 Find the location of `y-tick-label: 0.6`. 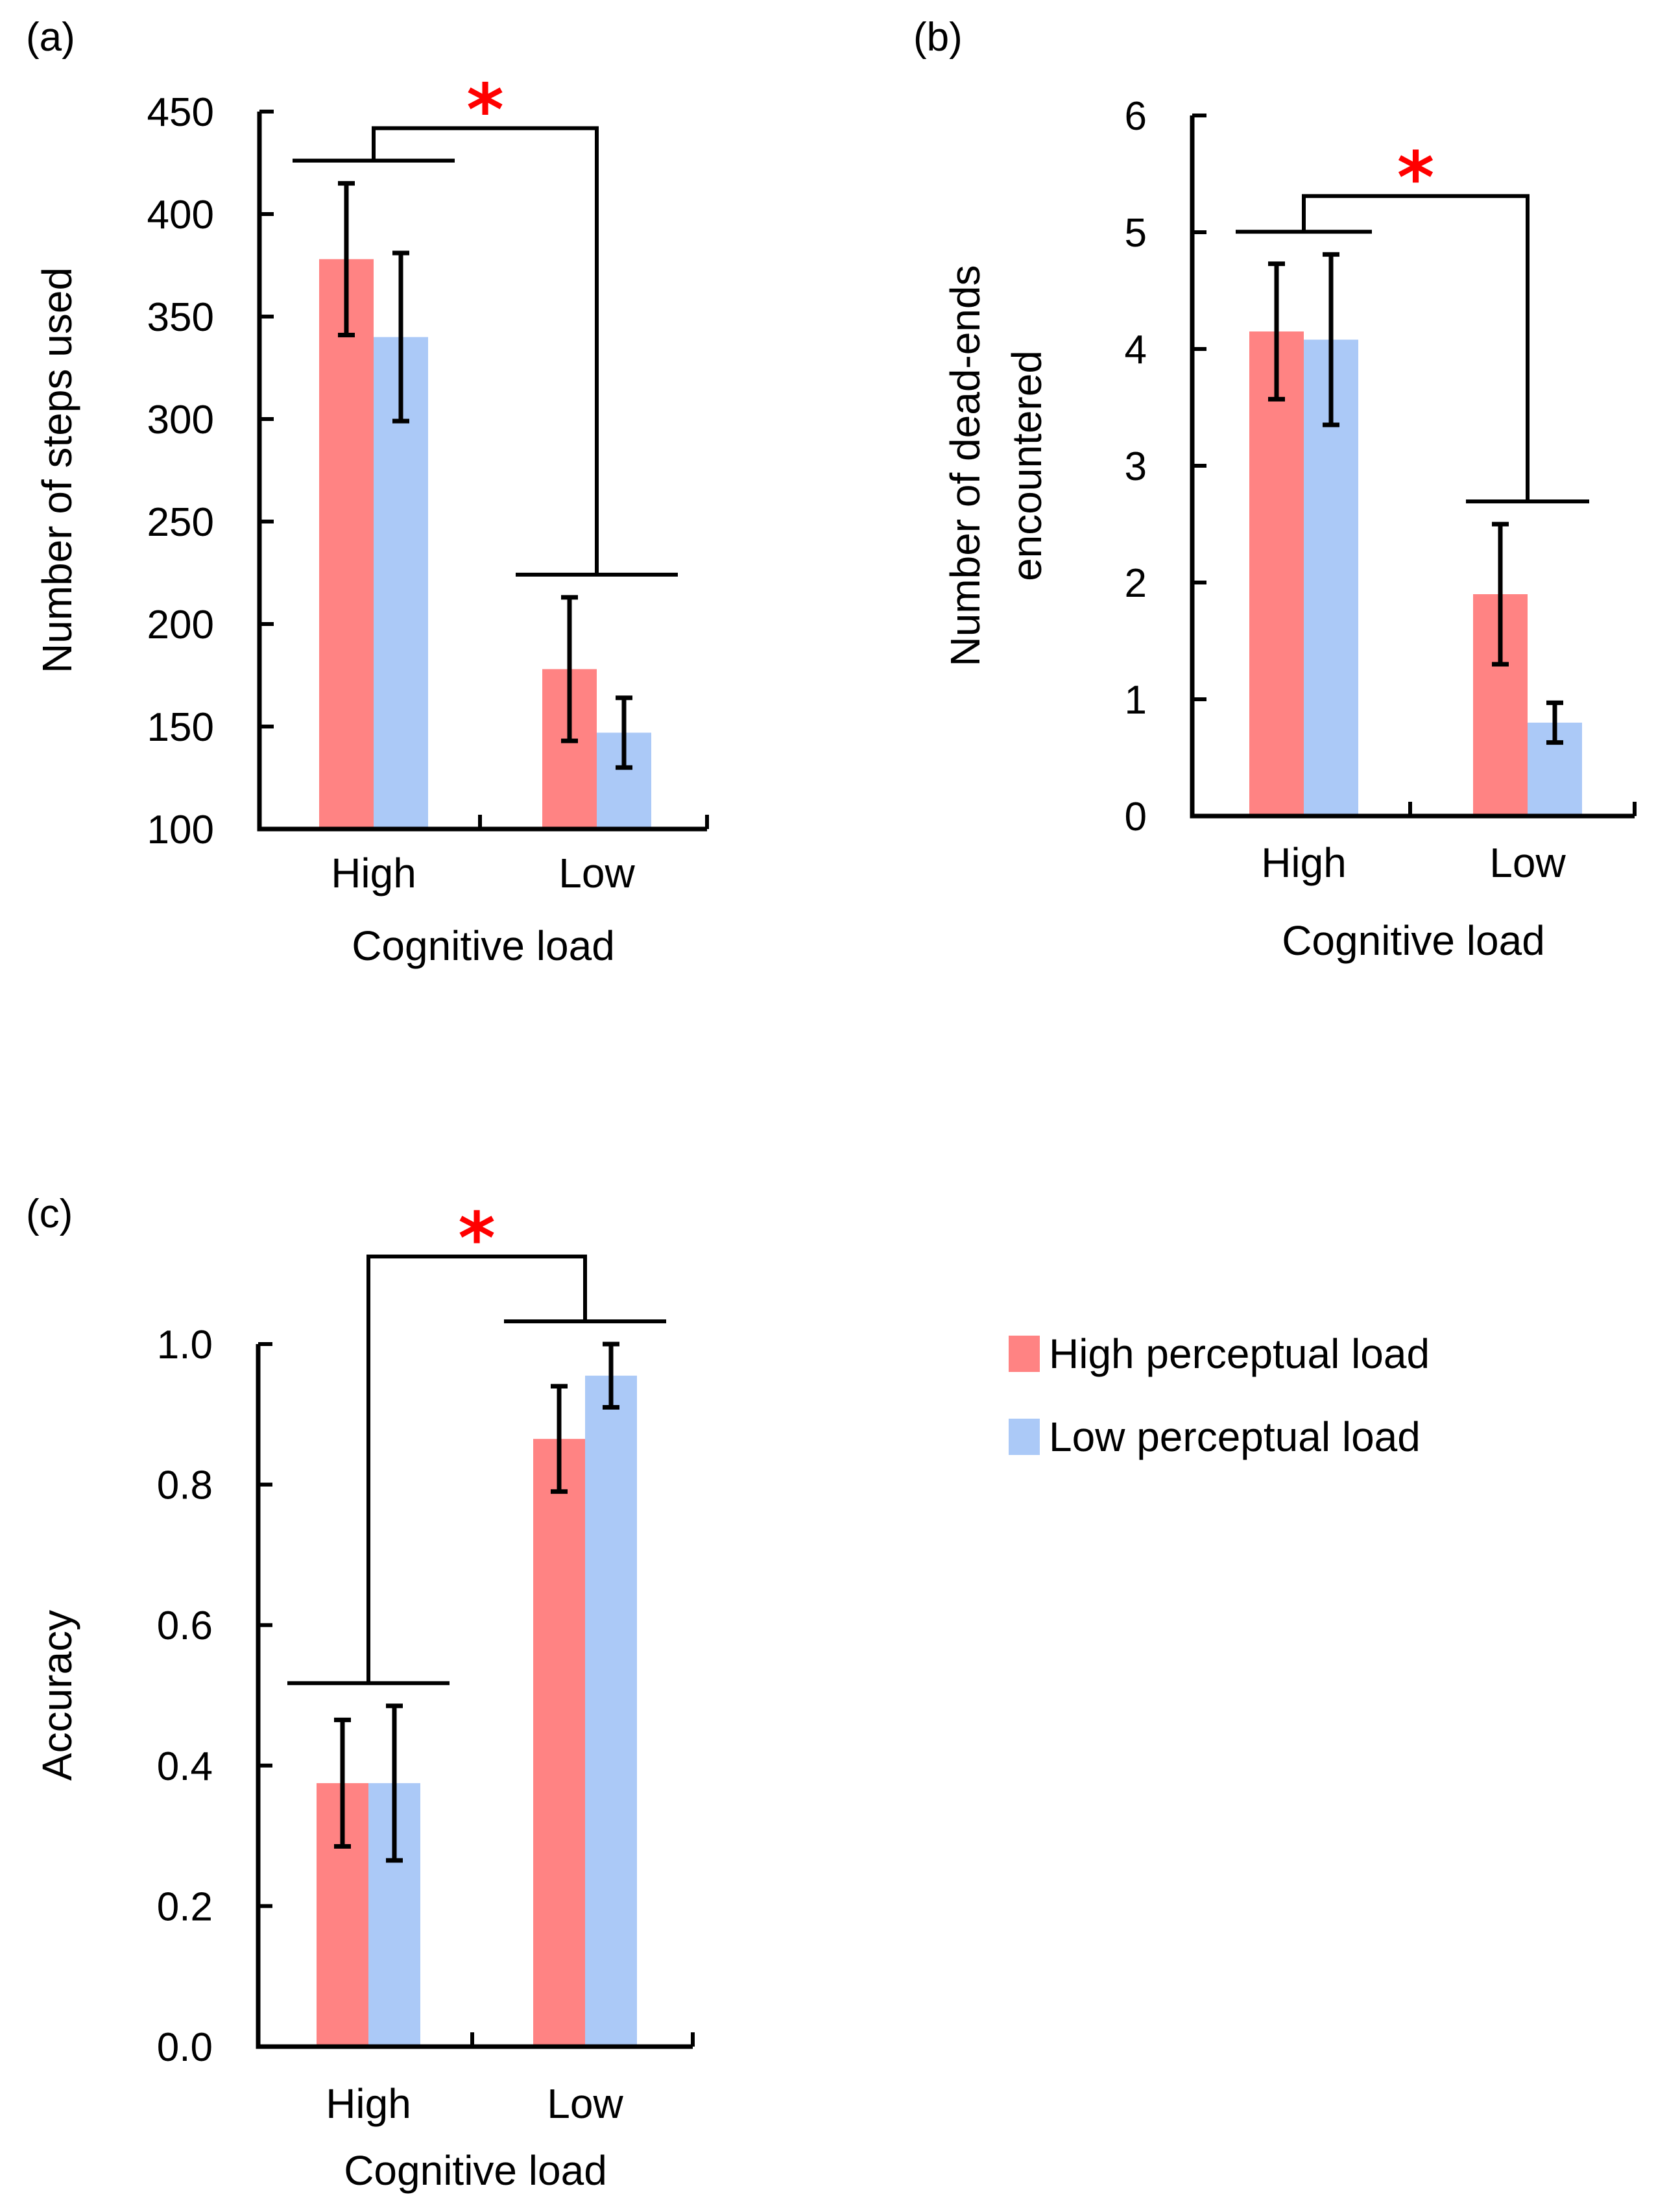

y-tick-label: 0.6 is located at coordinates (185, 1626).